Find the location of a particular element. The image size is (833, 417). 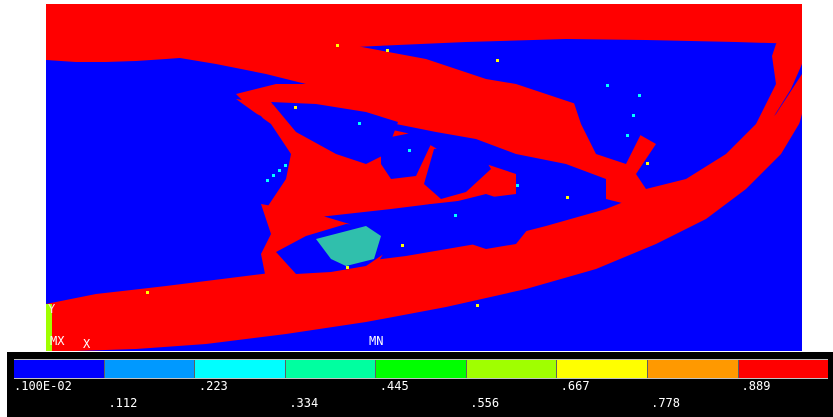

support-marker is located at coordinates (49, 327).